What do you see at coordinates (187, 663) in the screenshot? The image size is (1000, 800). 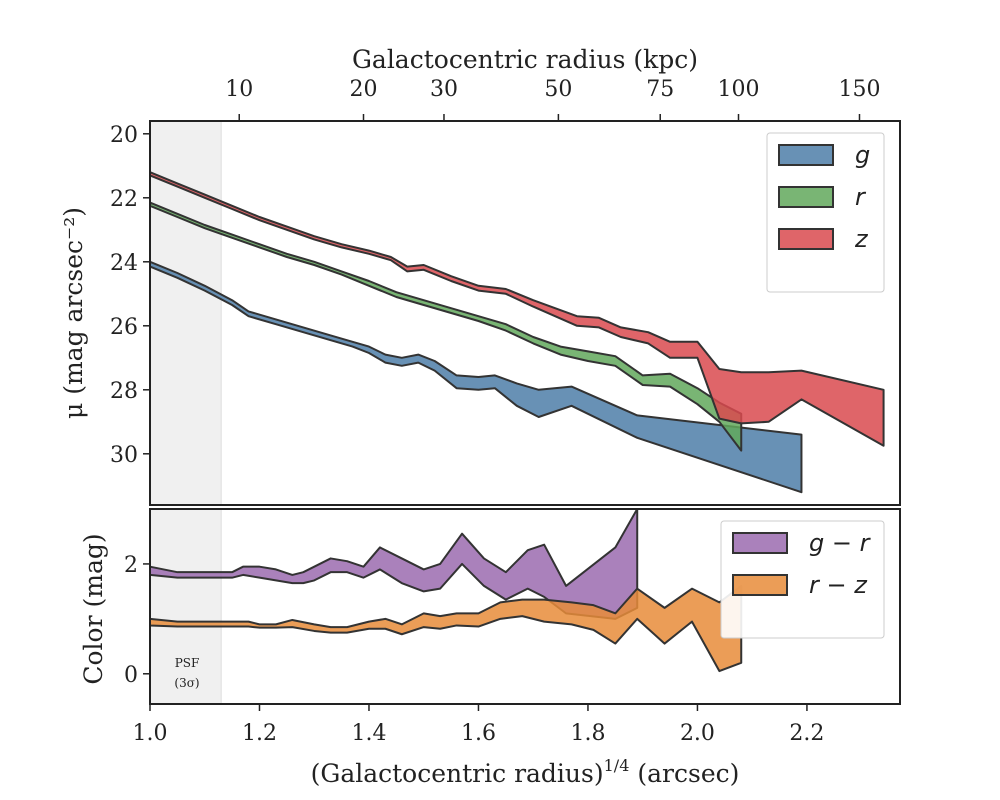 I see `psf-annotation-line1: PSF` at bounding box center [187, 663].